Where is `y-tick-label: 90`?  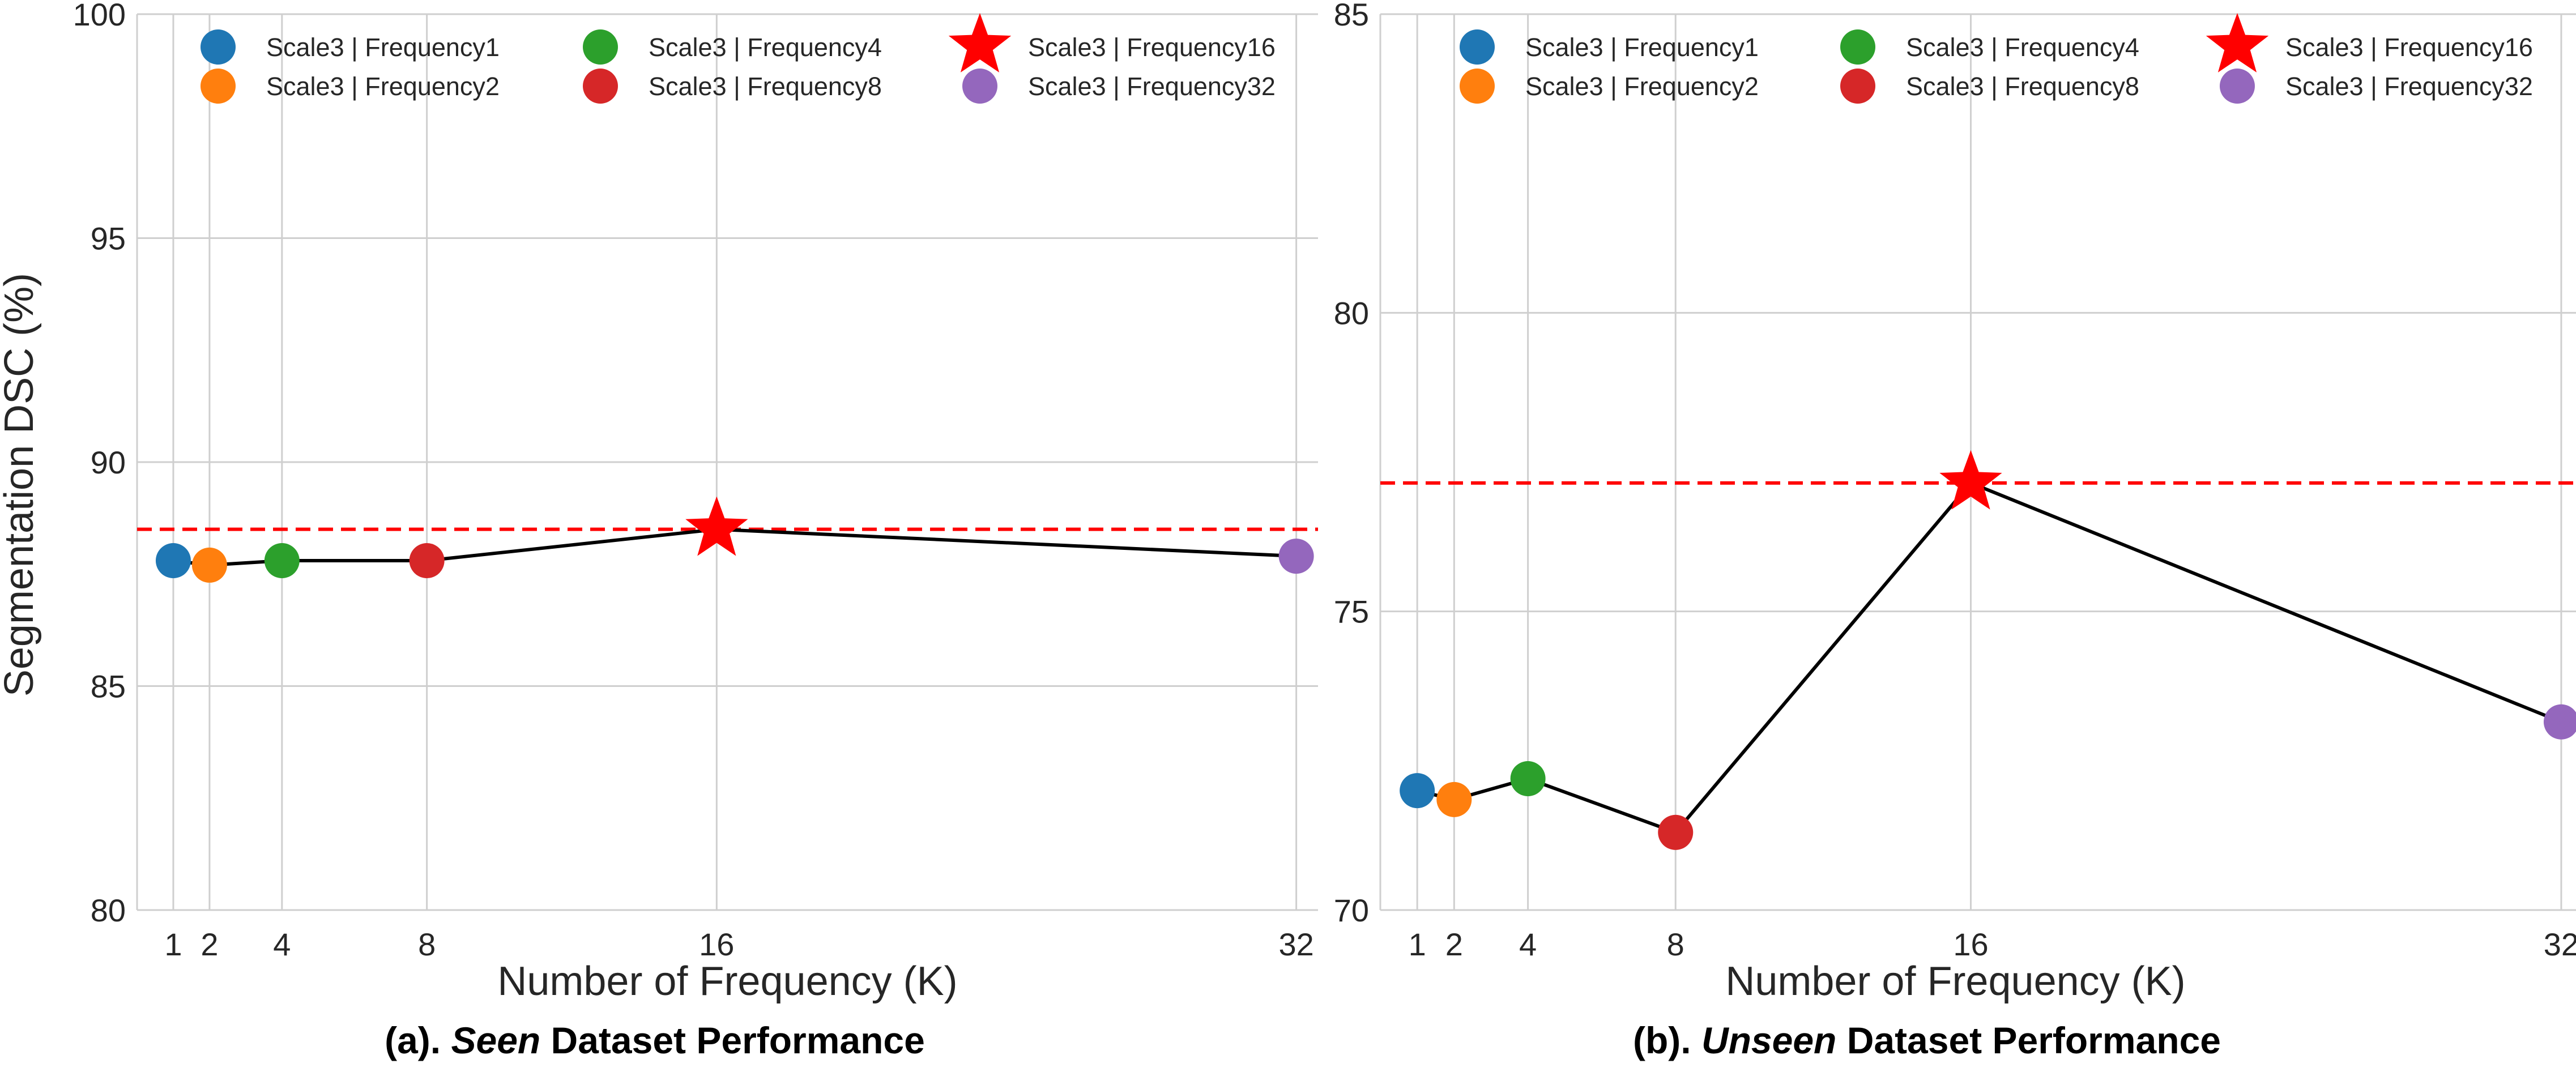
y-tick-label: 90 is located at coordinates (108, 462).